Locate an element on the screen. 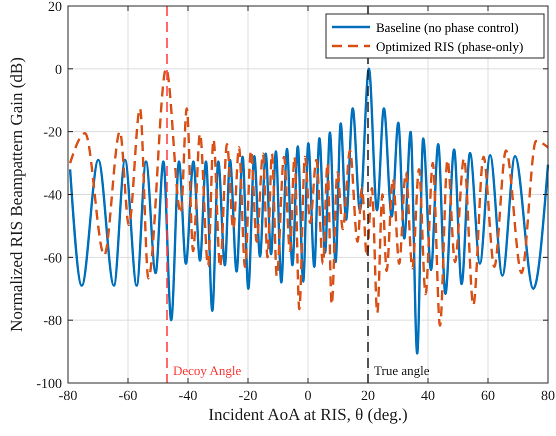 The image size is (556, 436). legend-label: Optimized RIS (phase-only) is located at coordinates (450, 46).